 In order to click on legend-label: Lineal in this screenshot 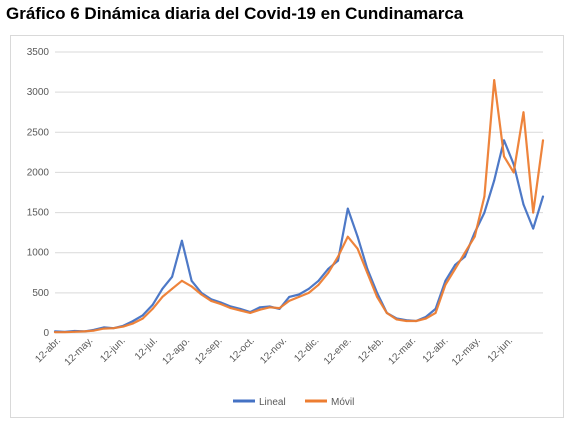, I will do `click(272, 402)`.